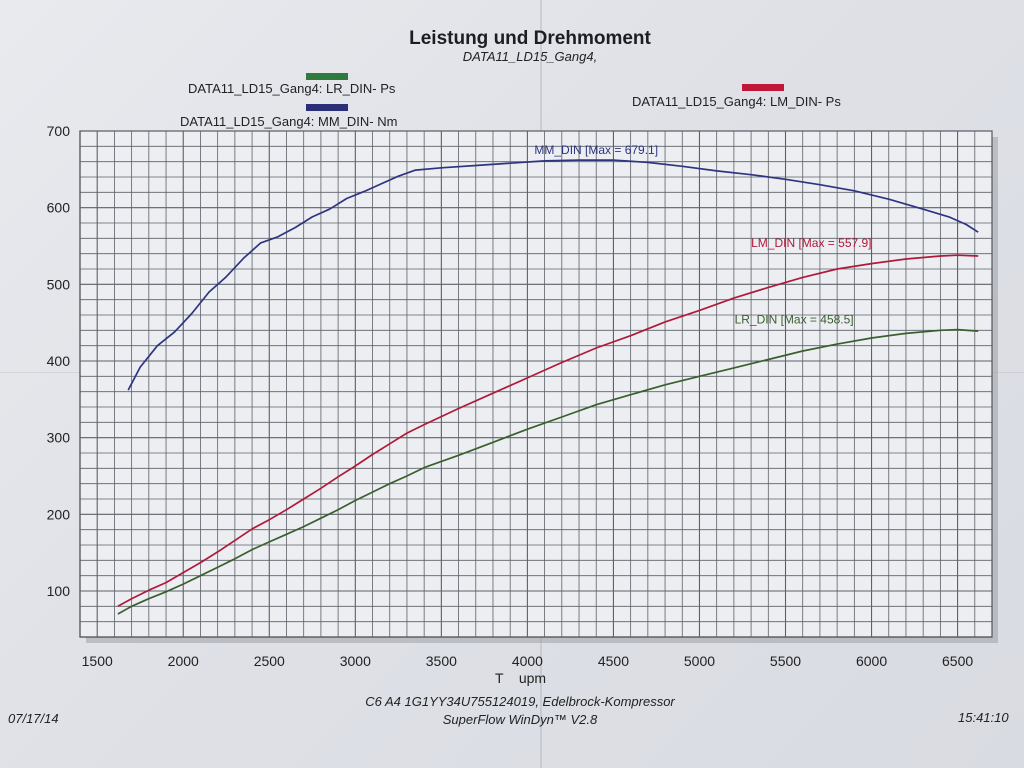 The width and height of the screenshot is (1024, 768). I want to click on footer-software: SuperFlow WinDyn™ V2.8, so click(520, 719).